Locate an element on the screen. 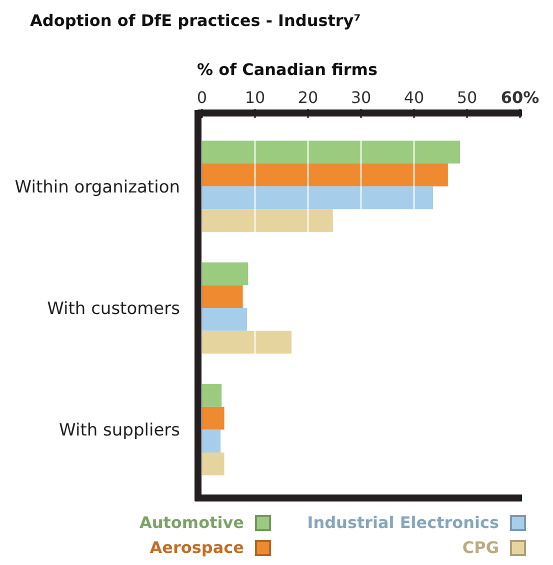  x-tick-label: 40 is located at coordinates (414, 97).